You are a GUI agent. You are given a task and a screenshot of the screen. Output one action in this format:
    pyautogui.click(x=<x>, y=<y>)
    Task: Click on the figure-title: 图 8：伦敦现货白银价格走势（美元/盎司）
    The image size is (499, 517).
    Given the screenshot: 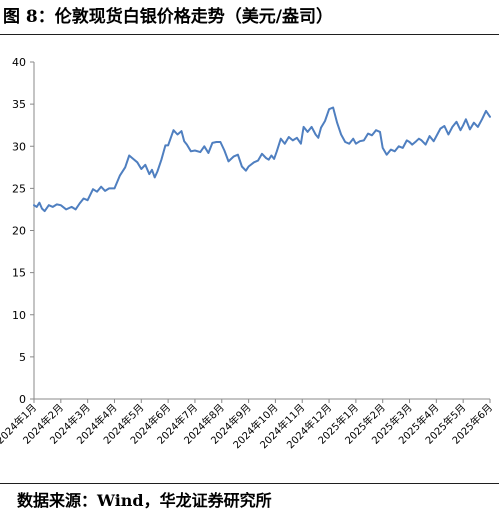 What is the action you would take?
    pyautogui.click(x=168, y=17)
    